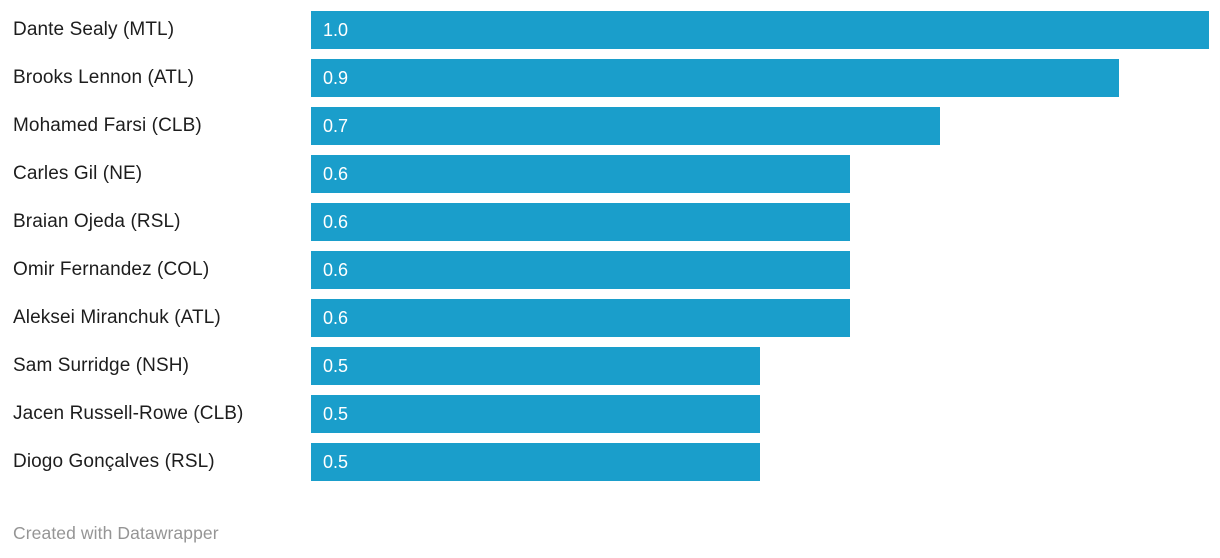  I want to click on category-label: Mohamed Farsi (CLB), so click(107, 125).